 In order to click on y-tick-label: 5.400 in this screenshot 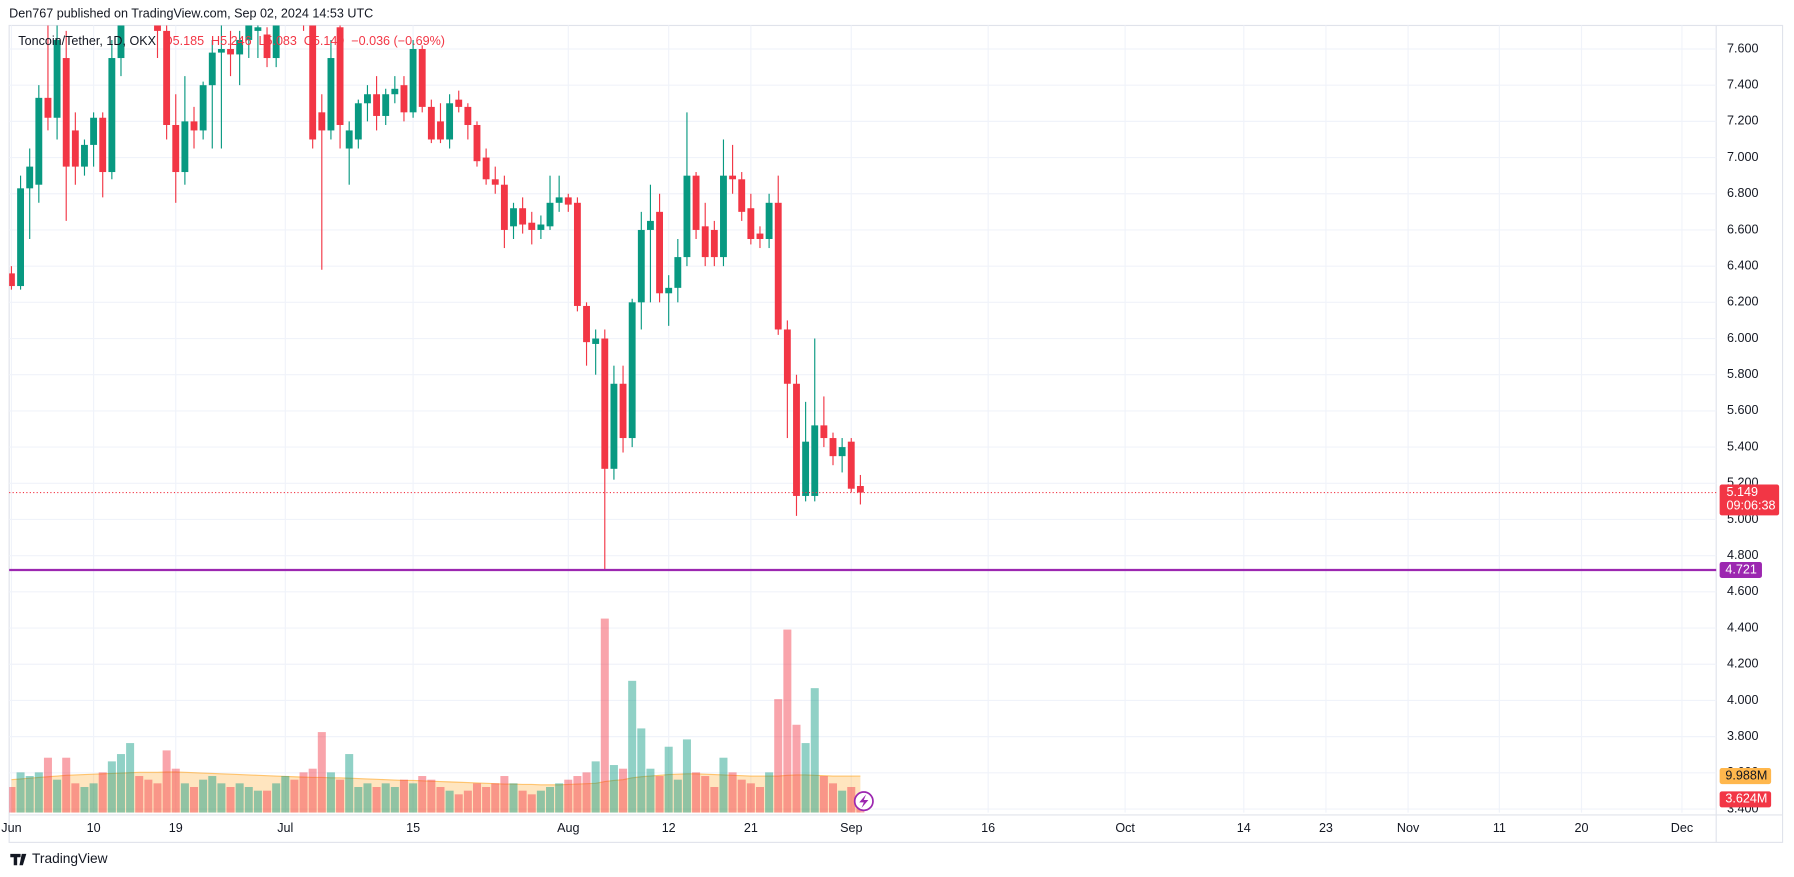, I will do `click(1742, 446)`.